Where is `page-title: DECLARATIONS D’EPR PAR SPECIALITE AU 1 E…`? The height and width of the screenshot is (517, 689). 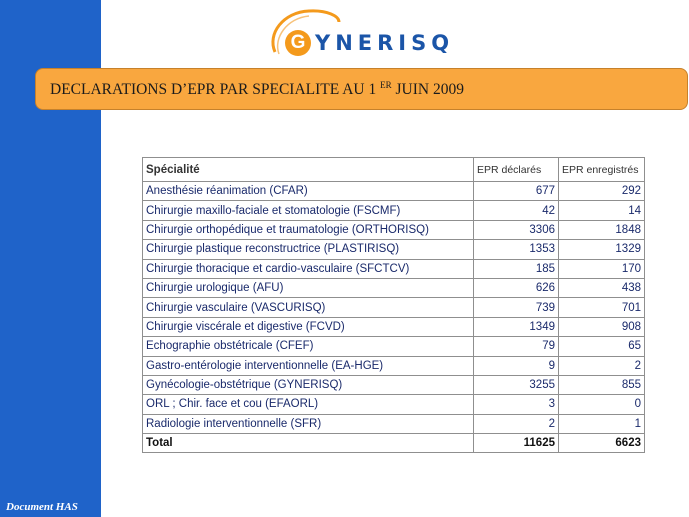
page-title: DECLARATIONS D’EPR PAR SPECIALITE AU 1 E… is located at coordinates (257, 89).